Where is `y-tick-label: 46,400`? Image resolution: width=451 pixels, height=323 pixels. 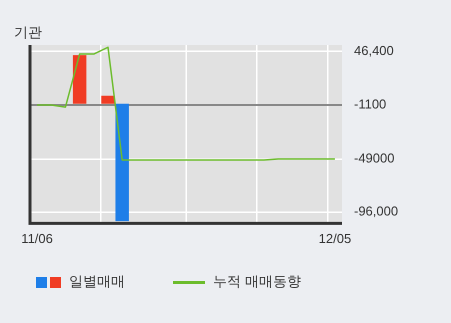 y-tick-label: 46,400 is located at coordinates (374, 50).